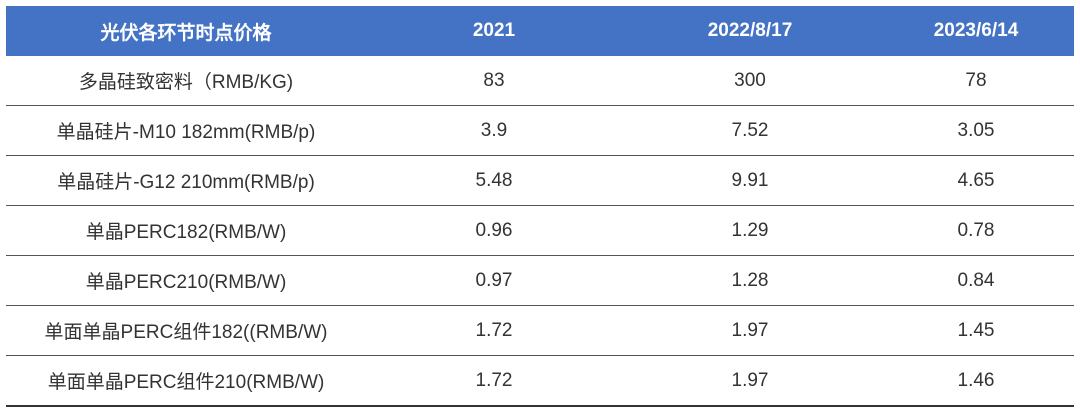  What do you see at coordinates (494, 180) in the screenshot?
I see `cell-2021: 5.48` at bounding box center [494, 180].